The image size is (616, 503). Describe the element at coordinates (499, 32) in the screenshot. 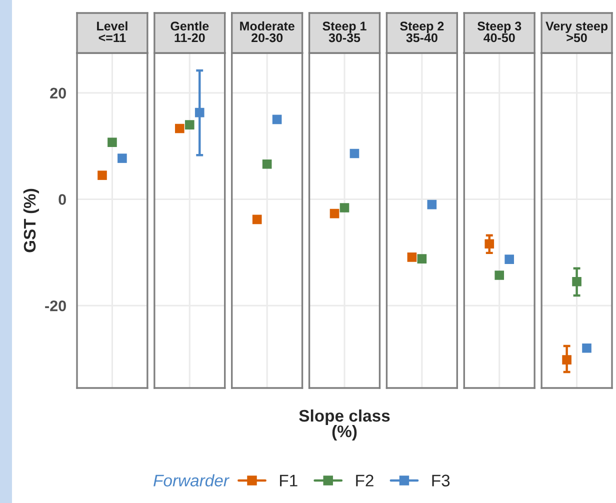

I see `x-tick-label: Steep 3 40-50` at that location.